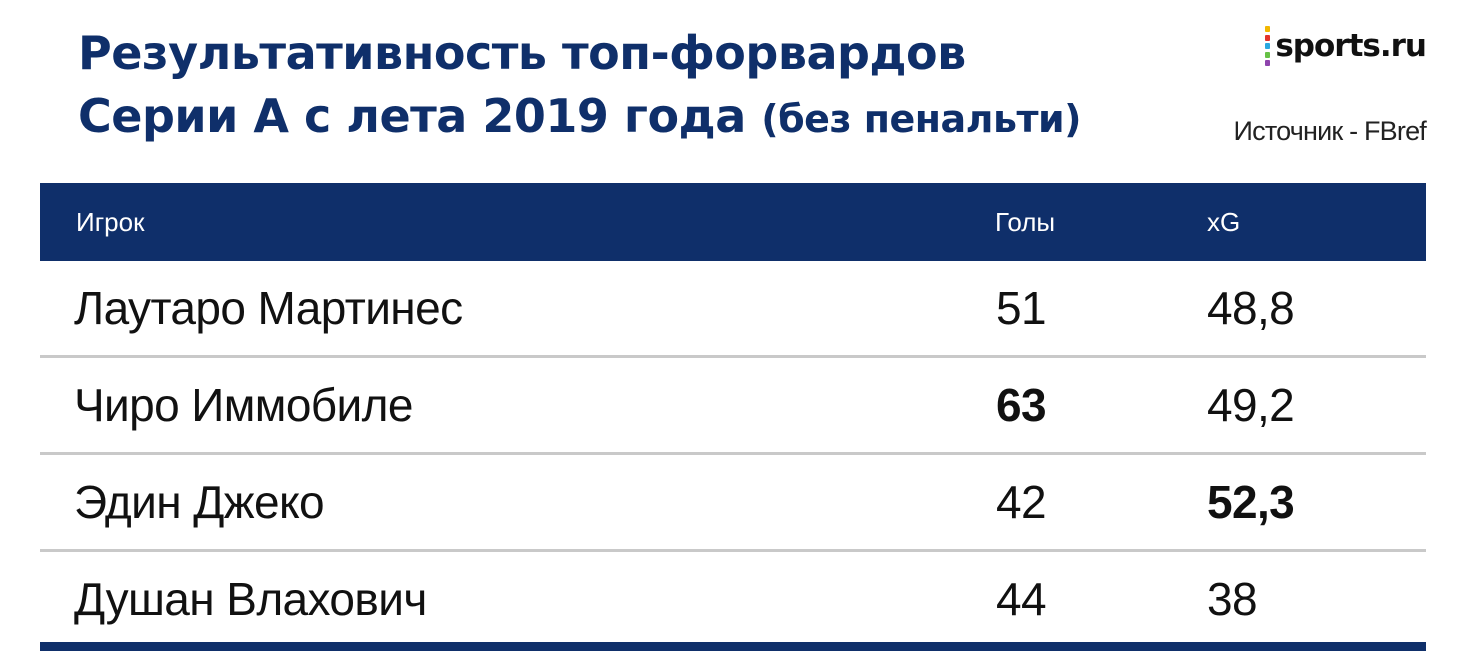 This screenshot has height=656, width=1460. I want to click on goals-value: 42, so click(1021, 502).